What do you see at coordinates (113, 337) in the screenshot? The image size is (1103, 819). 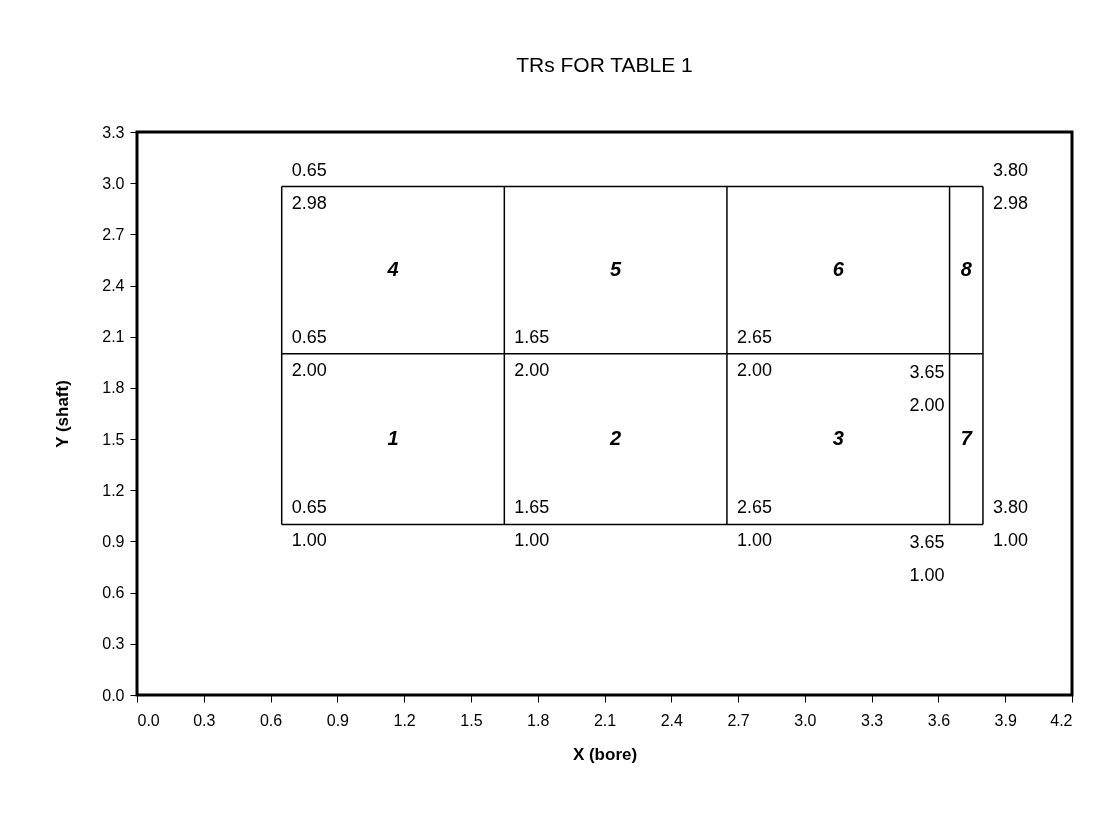 I see `y-tick-label: 2.1` at bounding box center [113, 337].